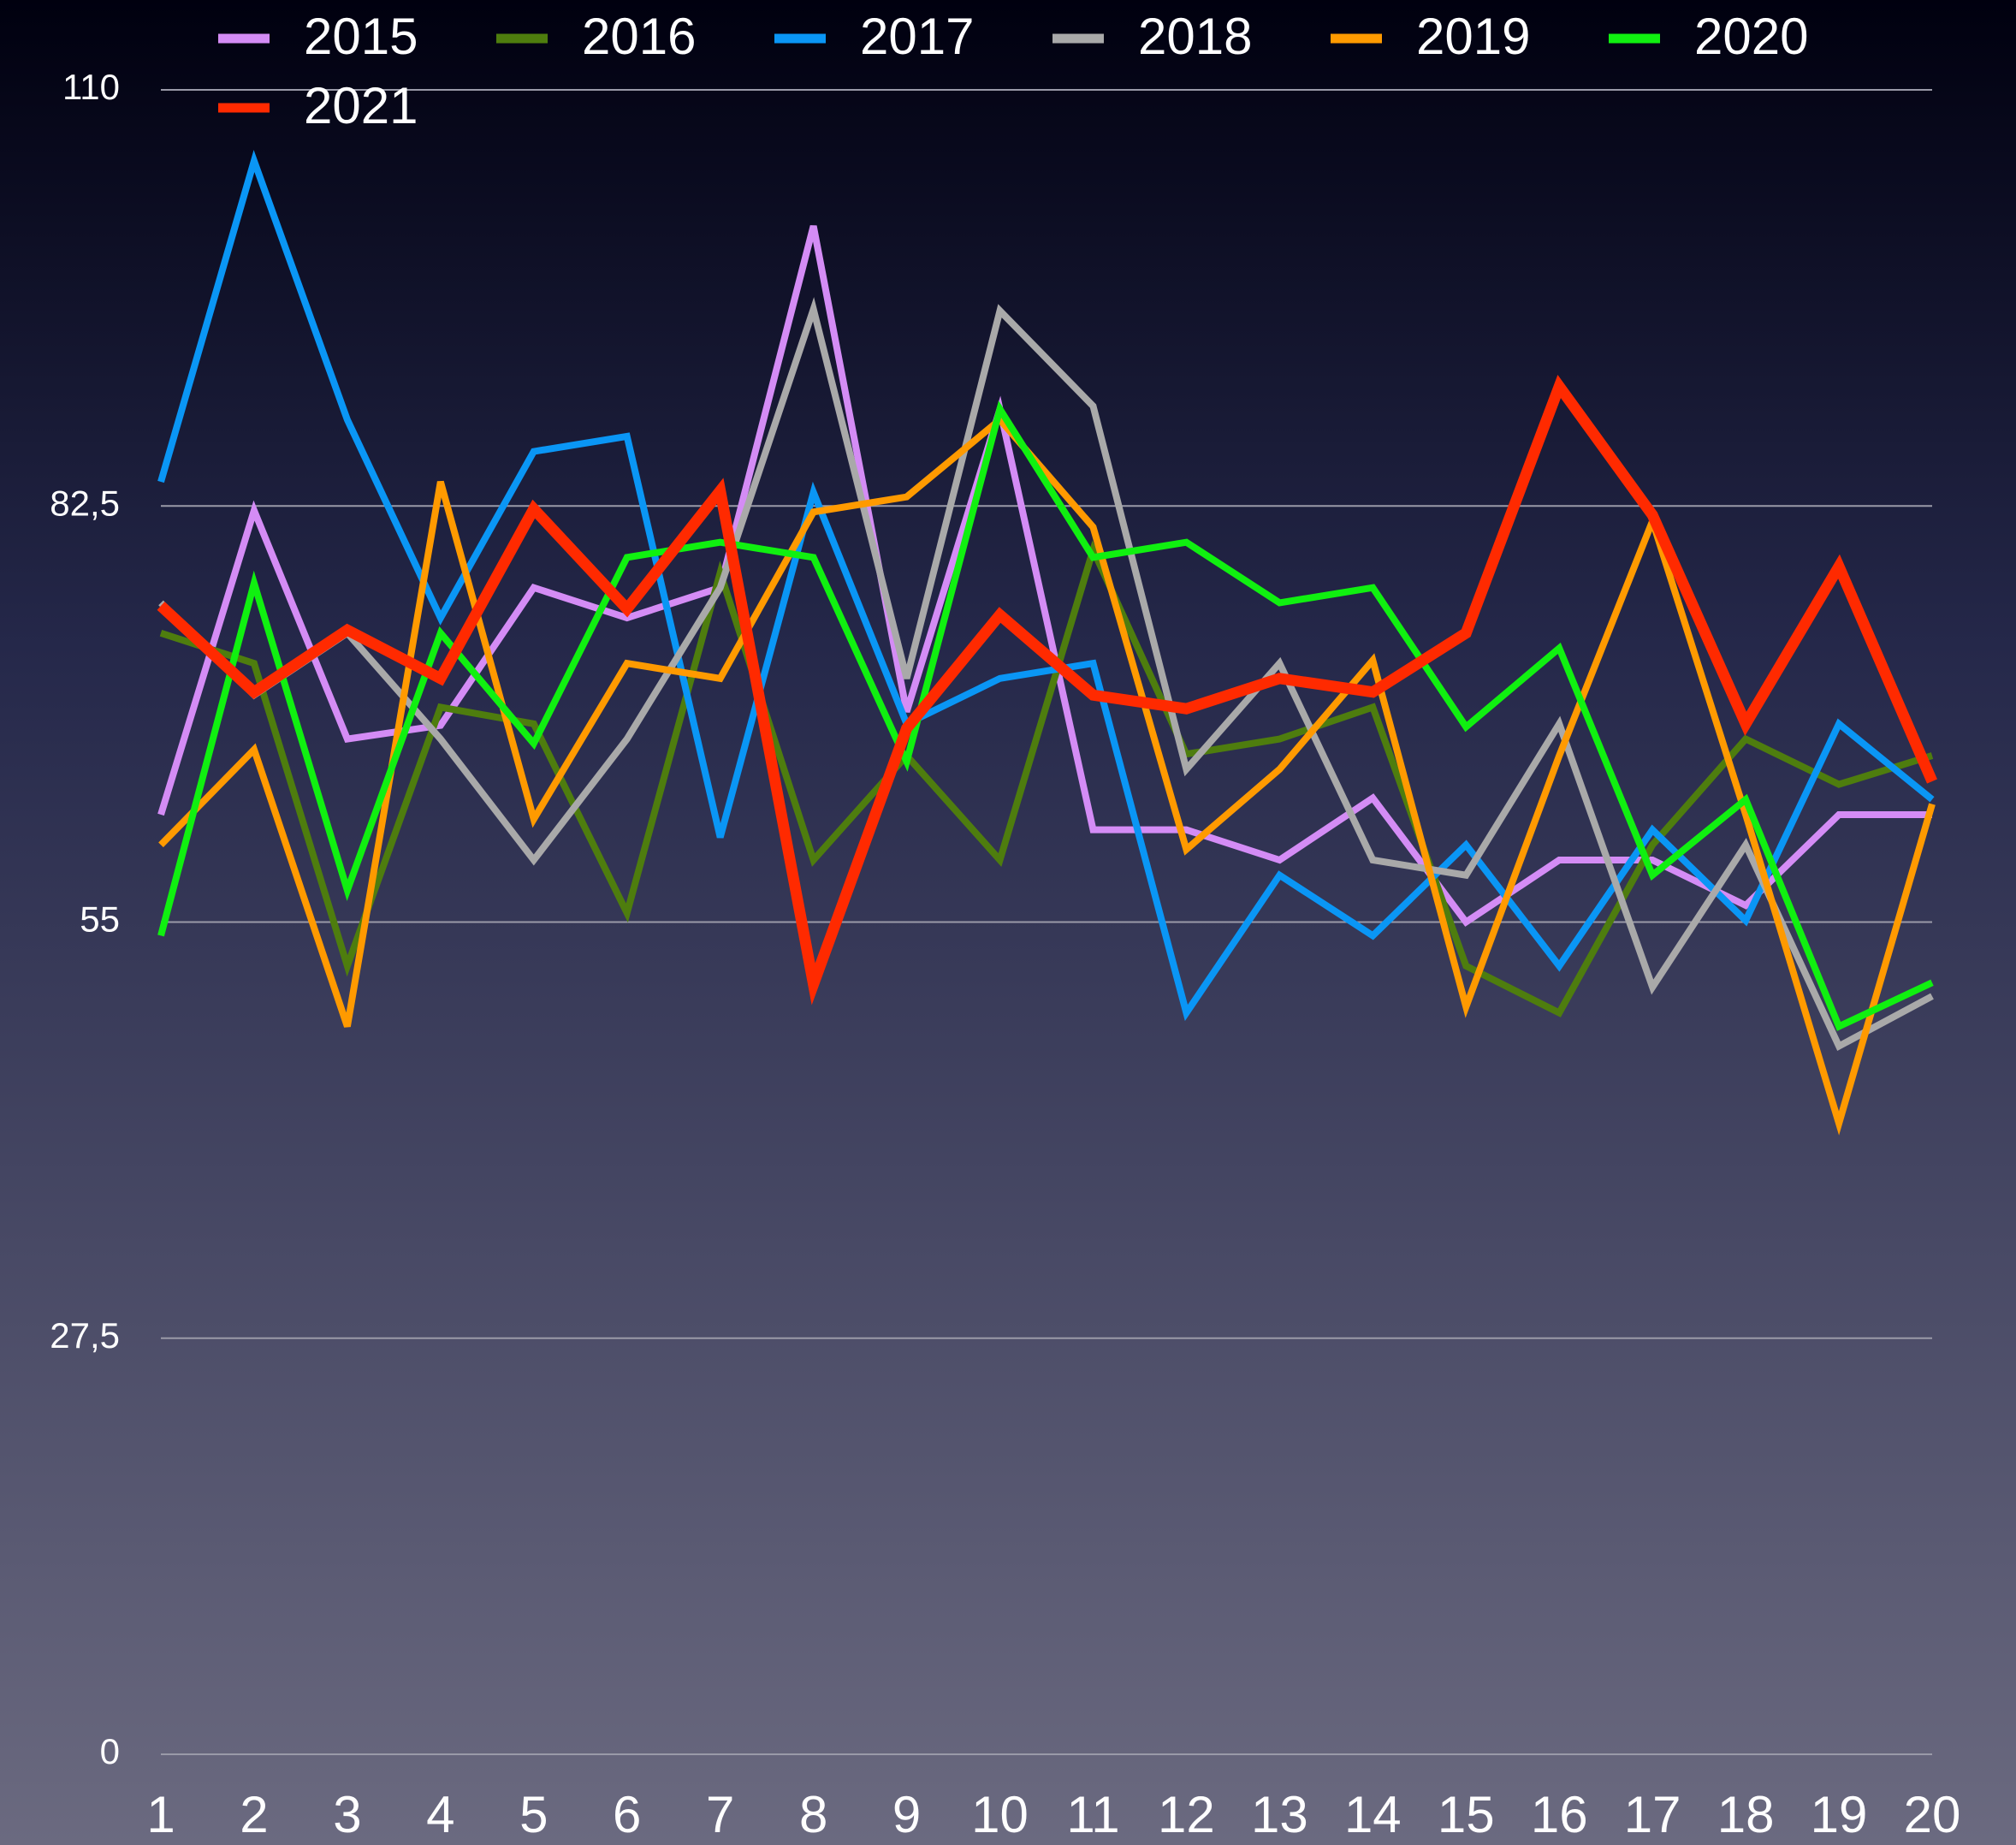 This screenshot has height=1845, width=2016. Describe the element at coordinates (361, 36) in the screenshot. I see `legend-label: 2015` at that location.